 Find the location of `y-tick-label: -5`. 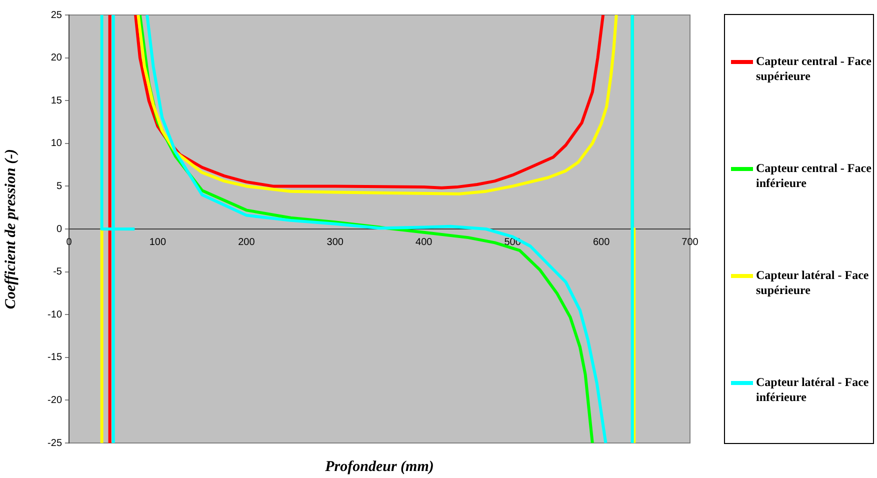

y-tick-label: -5 is located at coordinates (57, 272).